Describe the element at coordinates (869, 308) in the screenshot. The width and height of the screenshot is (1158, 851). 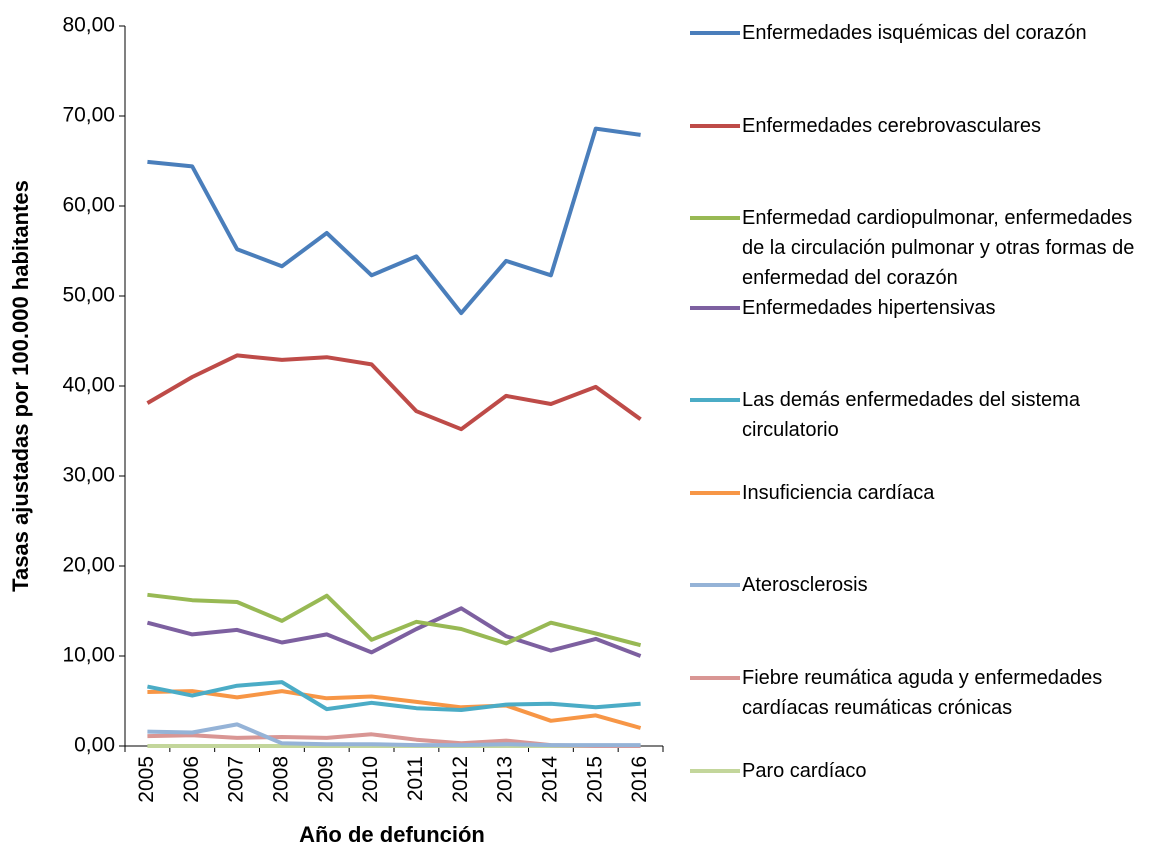
I see `legend-label: Enfermedades hipertensivas` at that location.